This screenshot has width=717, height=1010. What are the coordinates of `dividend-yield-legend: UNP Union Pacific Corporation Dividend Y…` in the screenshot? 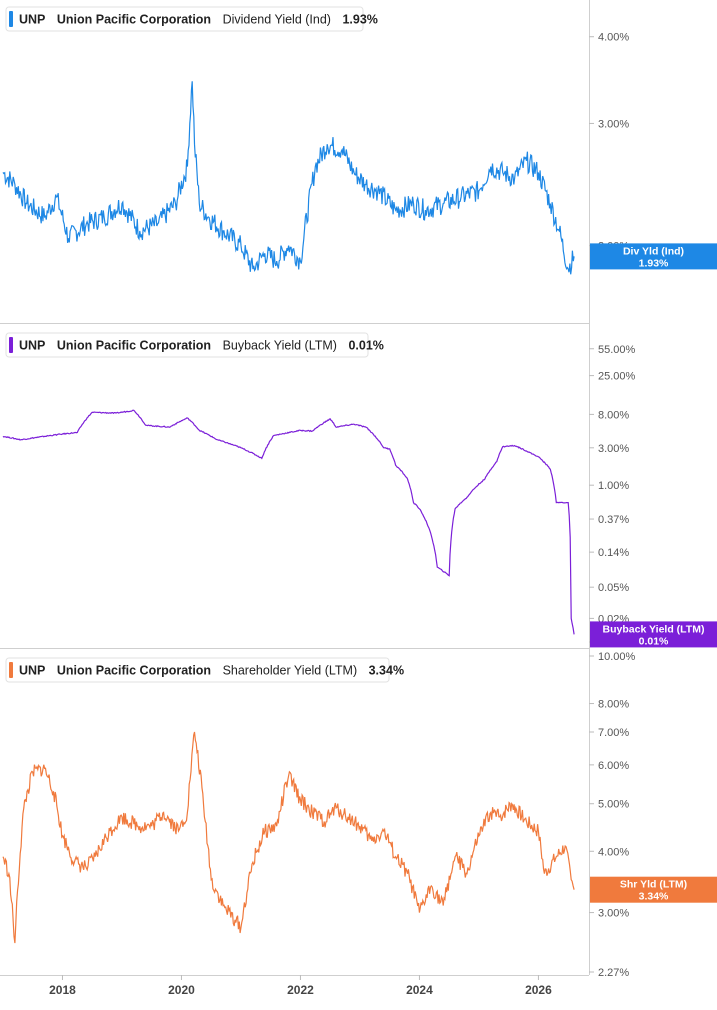 It's located at (191, 19).